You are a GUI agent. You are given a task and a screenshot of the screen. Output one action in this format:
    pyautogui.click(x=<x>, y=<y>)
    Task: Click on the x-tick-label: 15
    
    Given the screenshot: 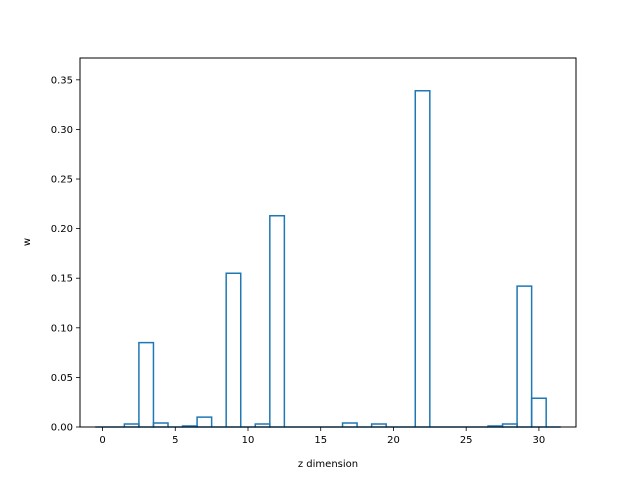 What is the action you would take?
    pyautogui.click(x=320, y=440)
    